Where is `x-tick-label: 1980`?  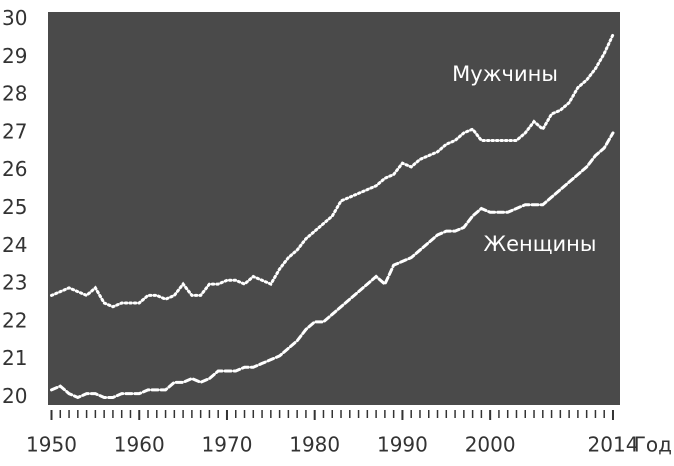
x-tick-label: 1980 is located at coordinates (314, 445).